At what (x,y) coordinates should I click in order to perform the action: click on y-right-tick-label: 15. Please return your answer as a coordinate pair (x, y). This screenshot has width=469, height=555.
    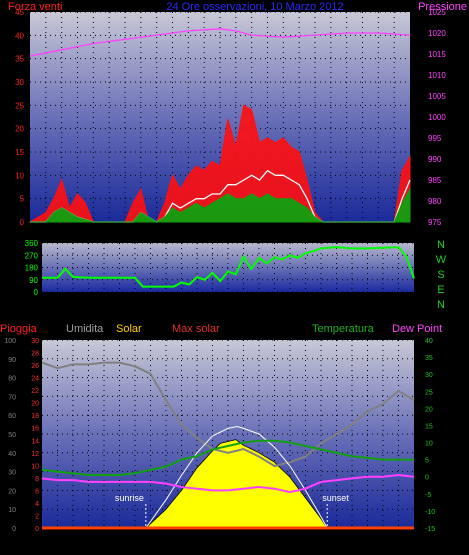
    Looking at the image, I should click on (429, 426).